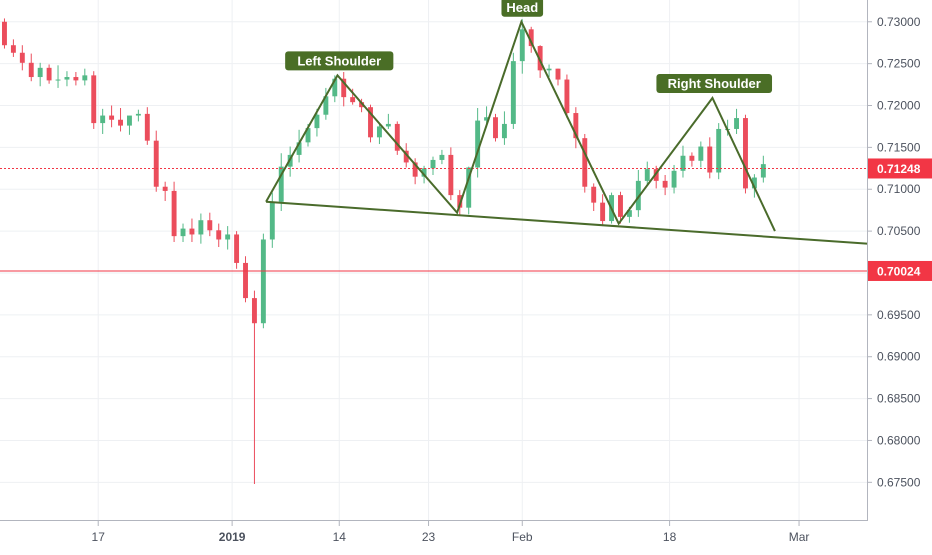 The width and height of the screenshot is (932, 555). Describe the element at coordinates (340, 537) in the screenshot. I see `x-tick-label: 14` at that location.